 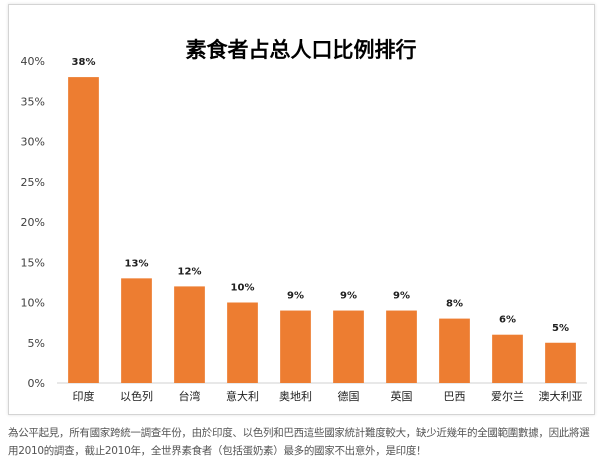 I want to click on x-tick-label: 印度, so click(x=84, y=396).